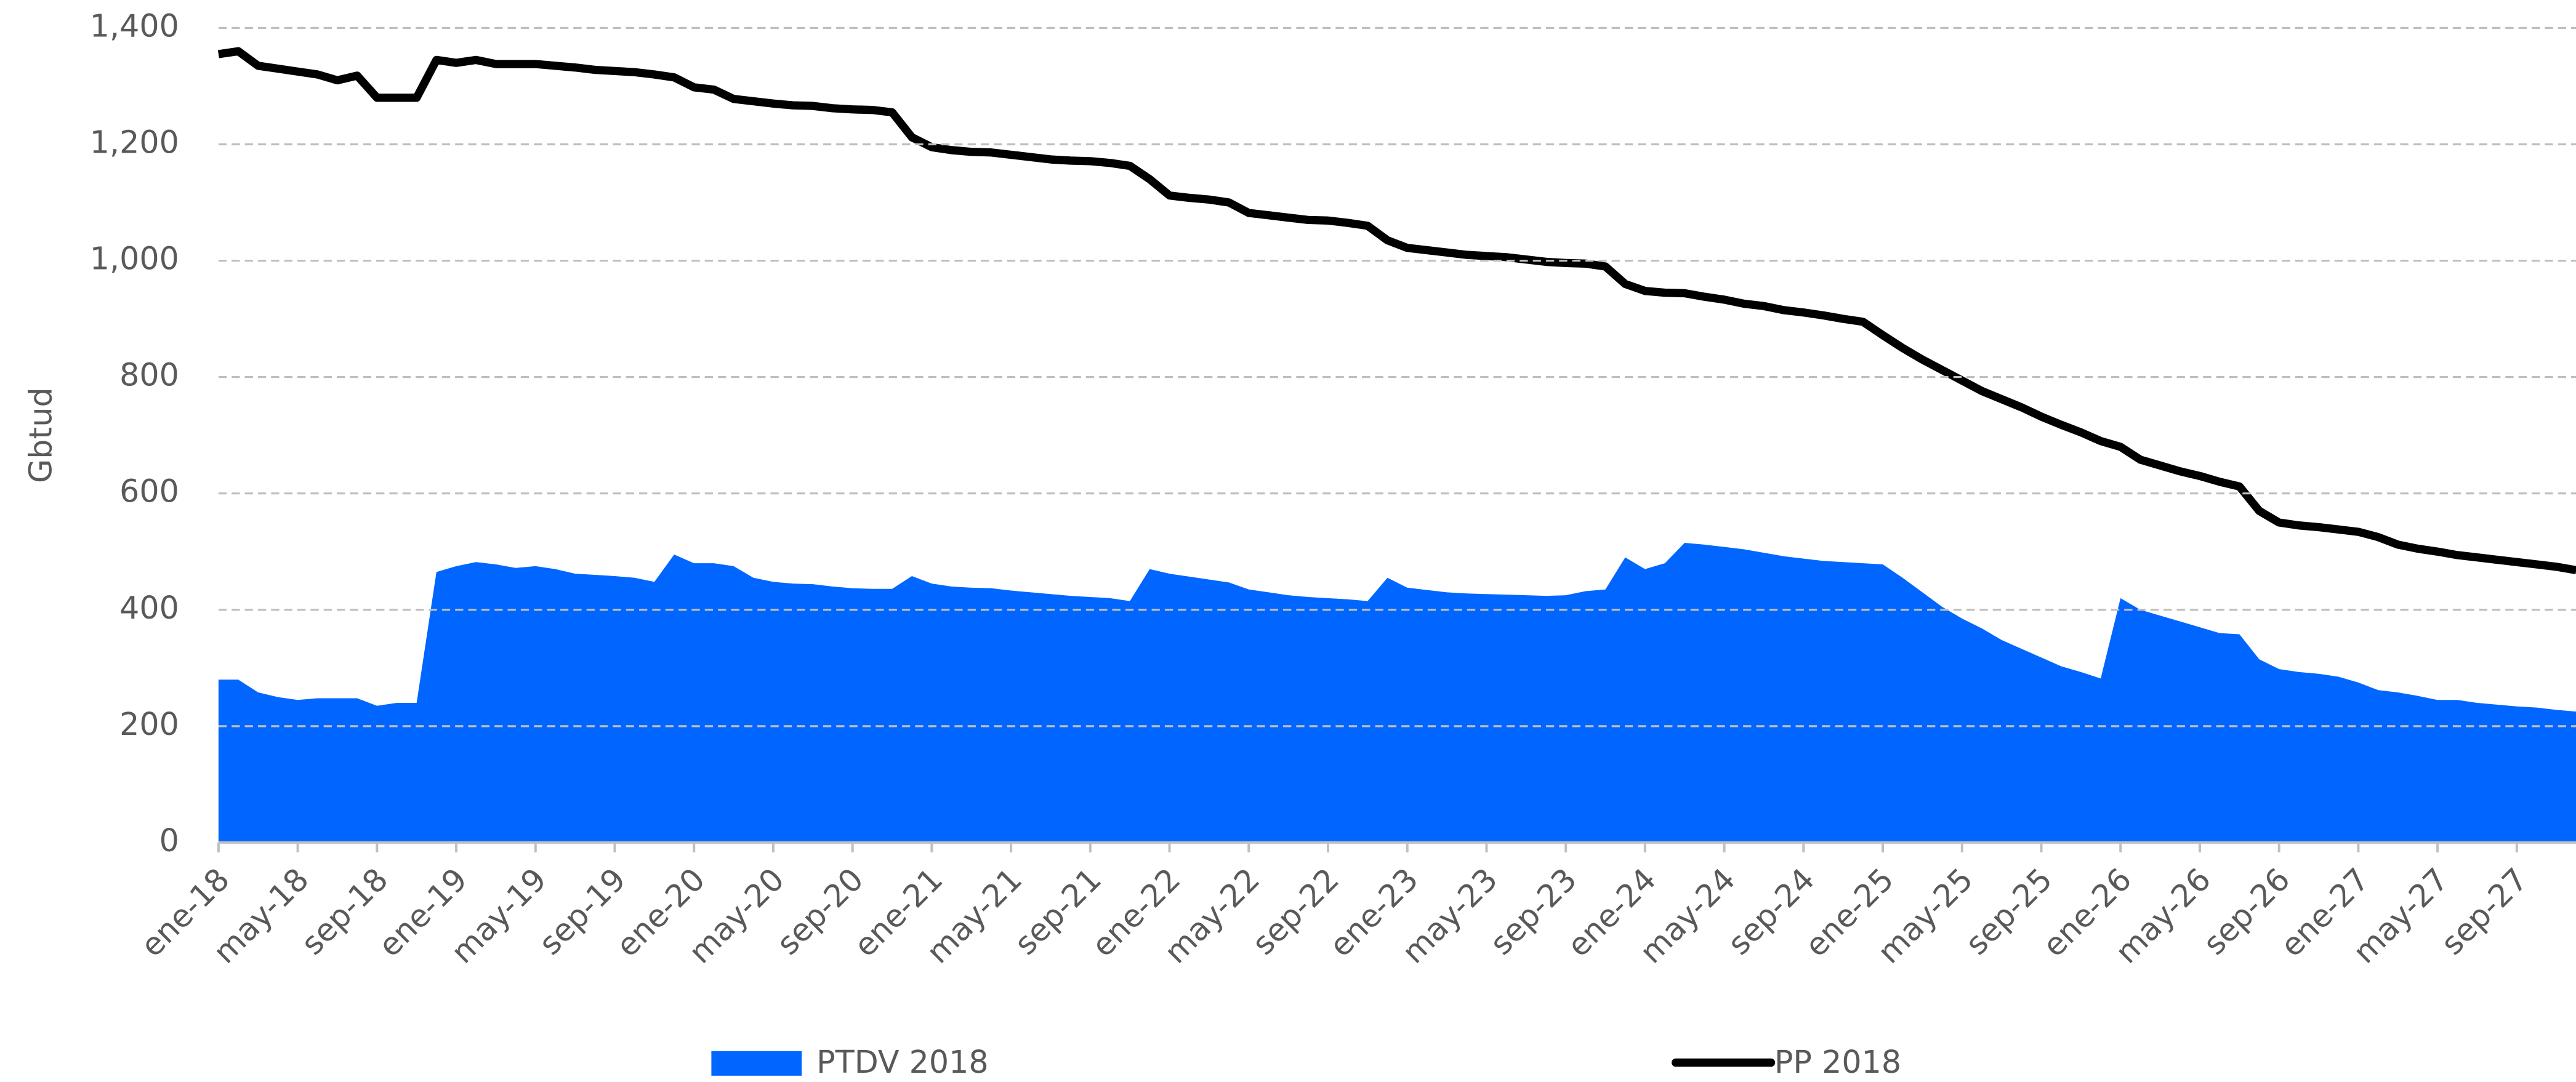 This screenshot has width=2576, height=1082. I want to click on y-tick-label: 1,000, so click(134, 259).